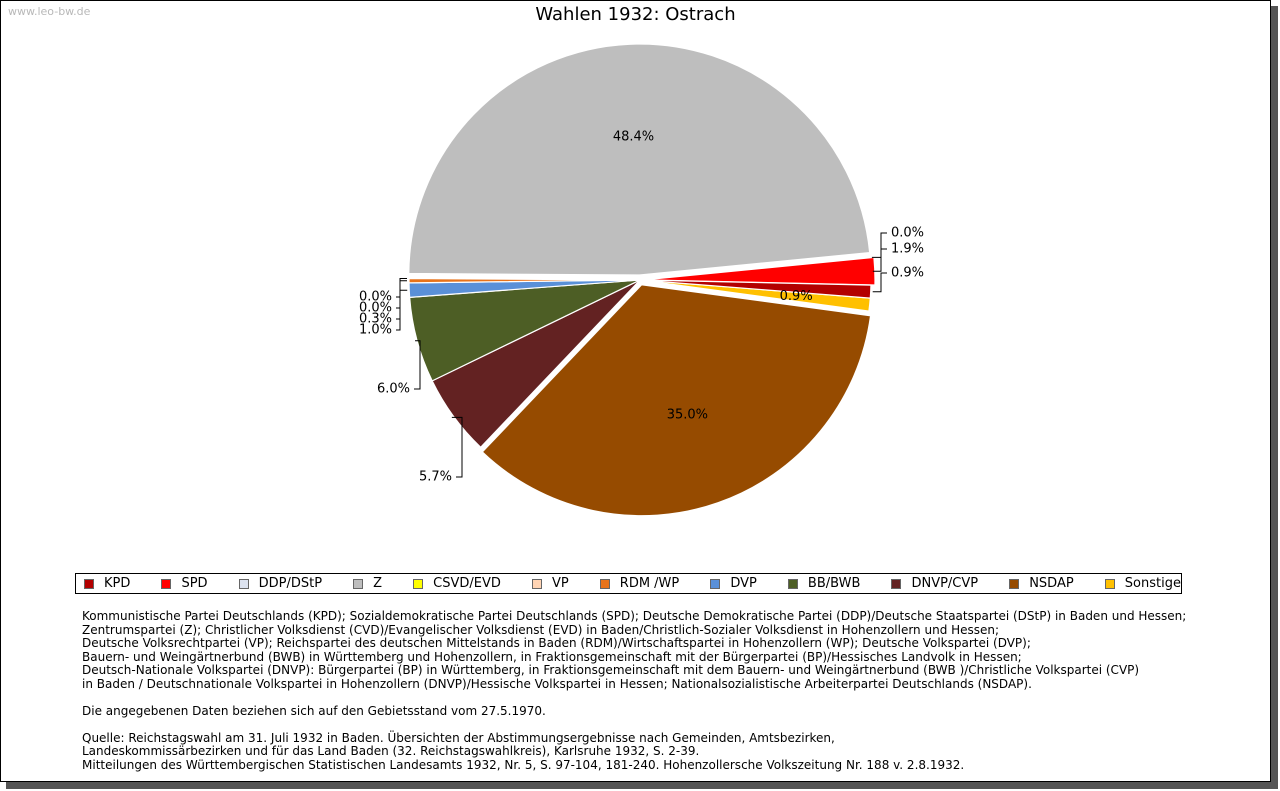 This screenshot has height=791, width=1280. What do you see at coordinates (393, 389) in the screenshot?
I see `data-label: 6.0%` at bounding box center [393, 389].